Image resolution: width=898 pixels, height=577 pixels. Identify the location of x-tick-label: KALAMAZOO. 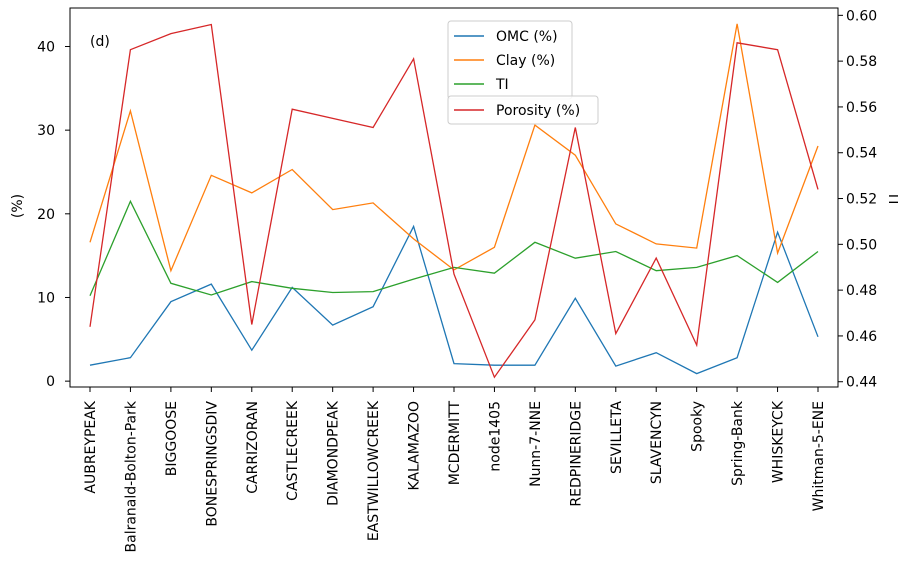
(415, 446).